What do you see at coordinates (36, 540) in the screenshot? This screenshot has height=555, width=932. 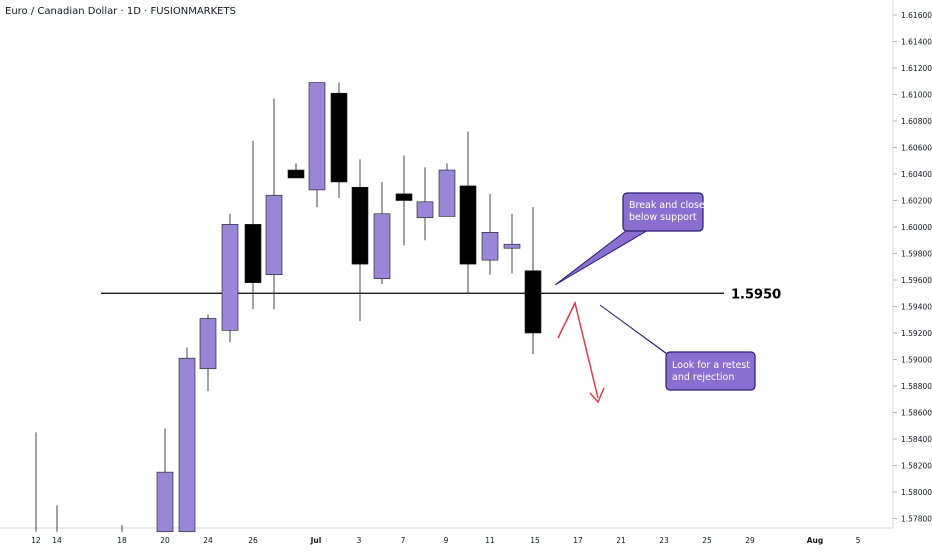 I see `x-tick-label: 12` at bounding box center [36, 540].